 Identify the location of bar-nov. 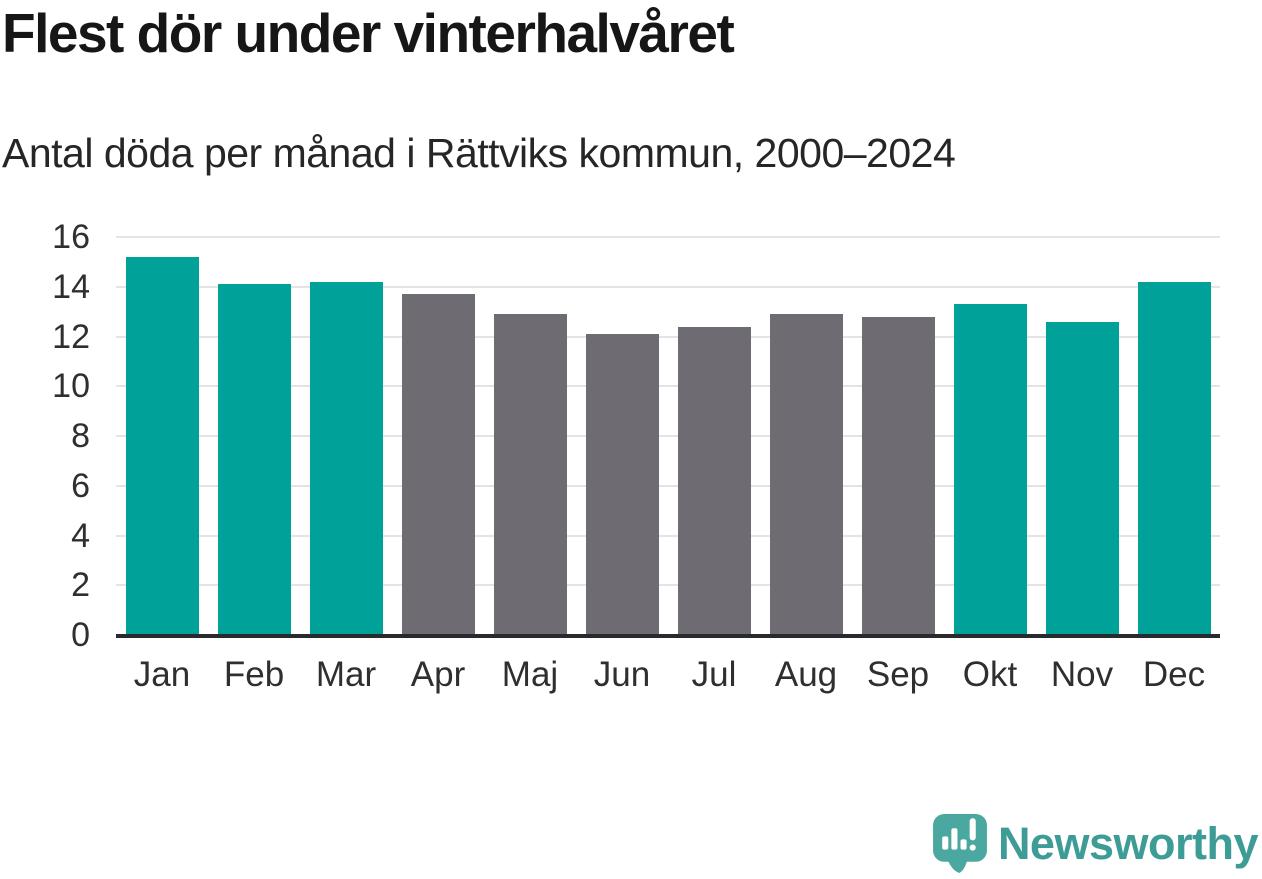
(1082, 478).